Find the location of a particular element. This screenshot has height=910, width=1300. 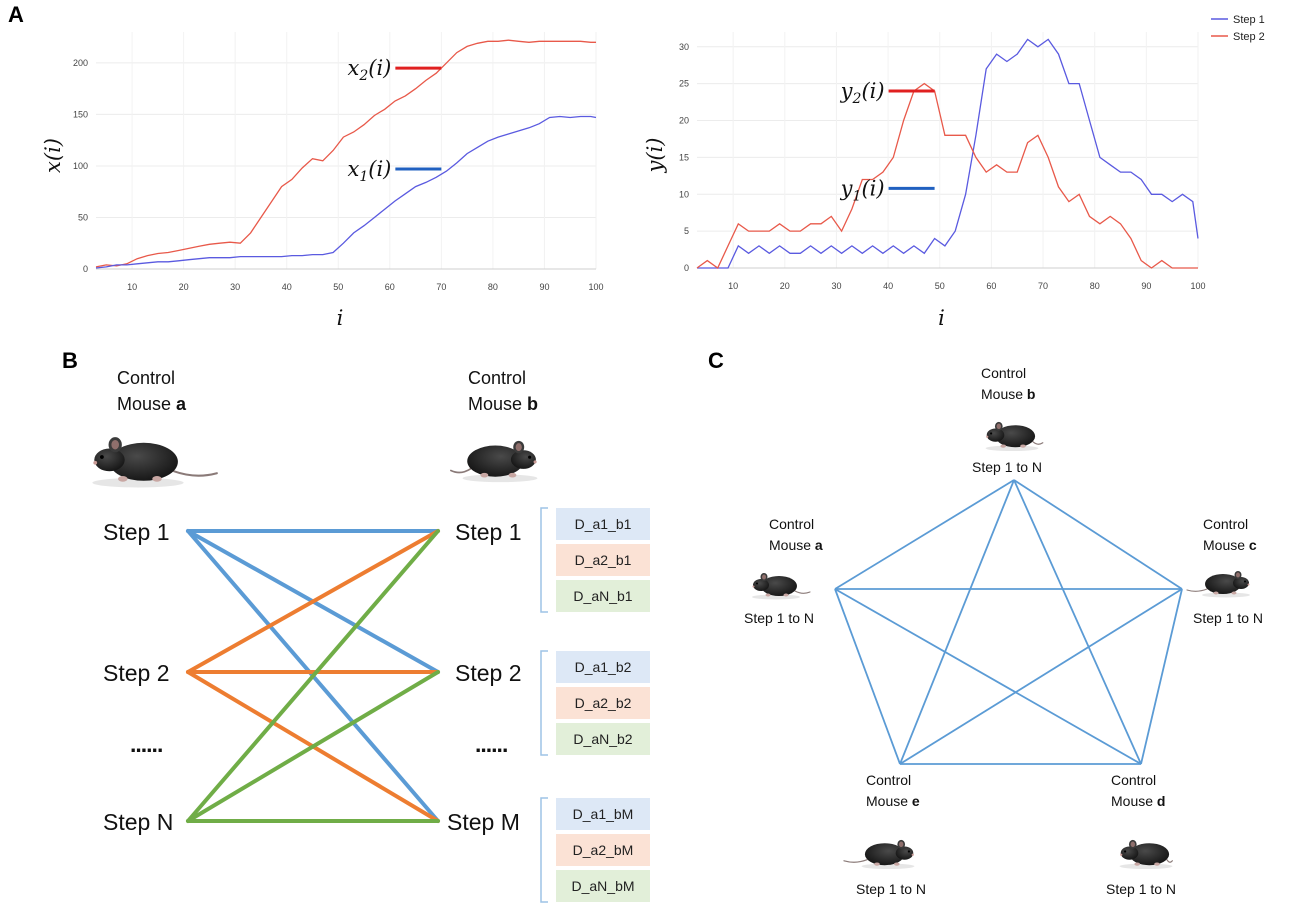

mouse-b-label-line2: Mouse b is located at coordinates (503, 404).